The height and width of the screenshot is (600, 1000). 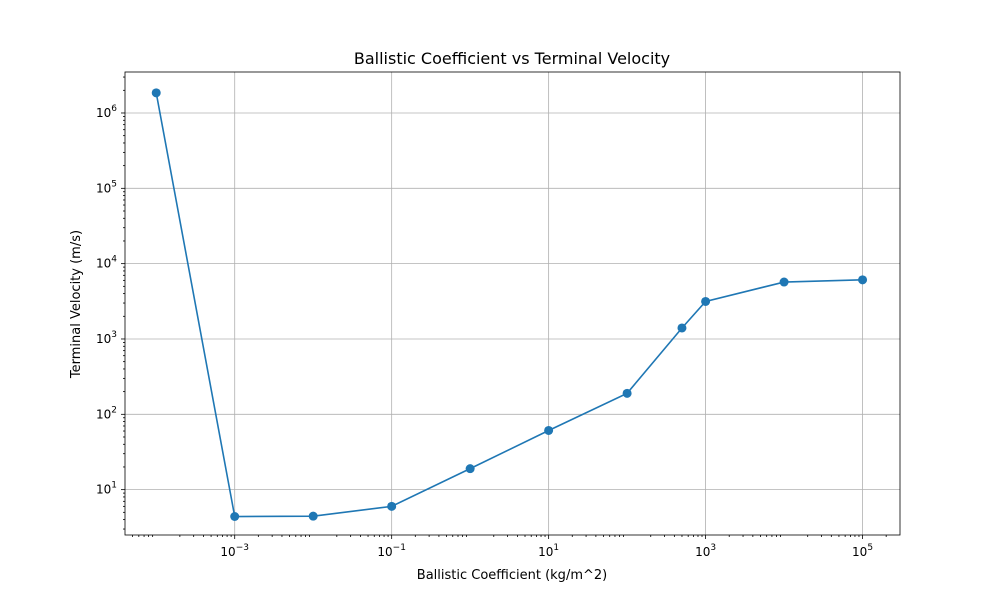 What do you see at coordinates (512, 575) in the screenshot?
I see `x-axis-label: Ballistic Coefficient (kg/m^2)` at bounding box center [512, 575].